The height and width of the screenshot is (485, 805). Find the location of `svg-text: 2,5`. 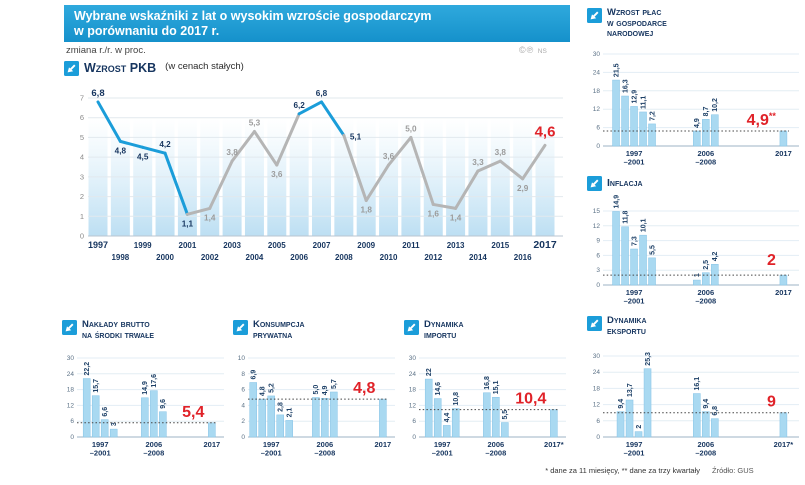

svg-text: 2,5 is located at coordinates (706, 265).